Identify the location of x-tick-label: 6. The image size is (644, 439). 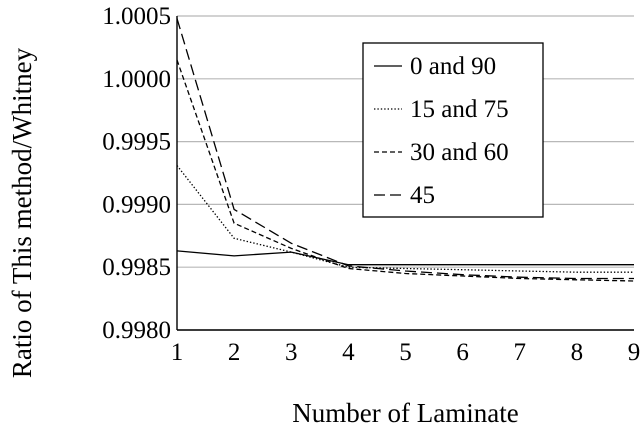
(462, 352).